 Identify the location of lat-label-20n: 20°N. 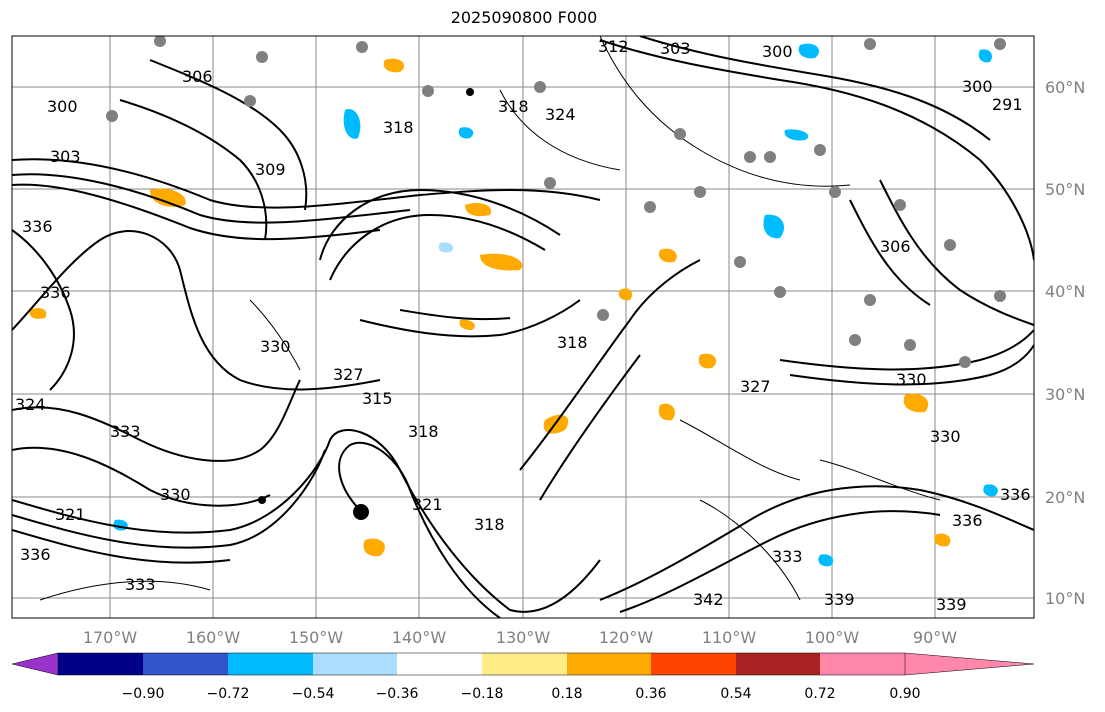
(1065, 497).